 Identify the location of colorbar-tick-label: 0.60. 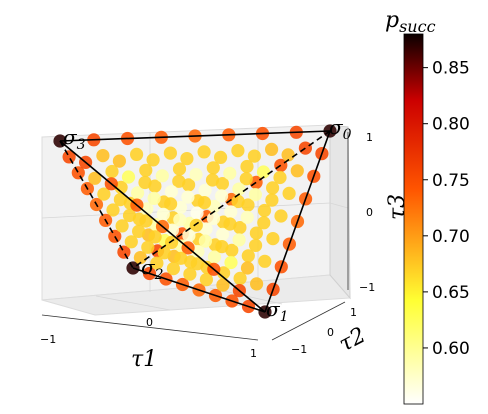
(451, 349).